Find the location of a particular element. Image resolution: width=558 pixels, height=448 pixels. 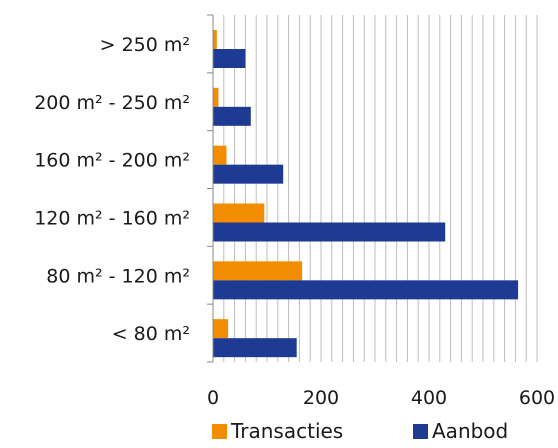

x-tick-label: 0 is located at coordinates (213, 398).